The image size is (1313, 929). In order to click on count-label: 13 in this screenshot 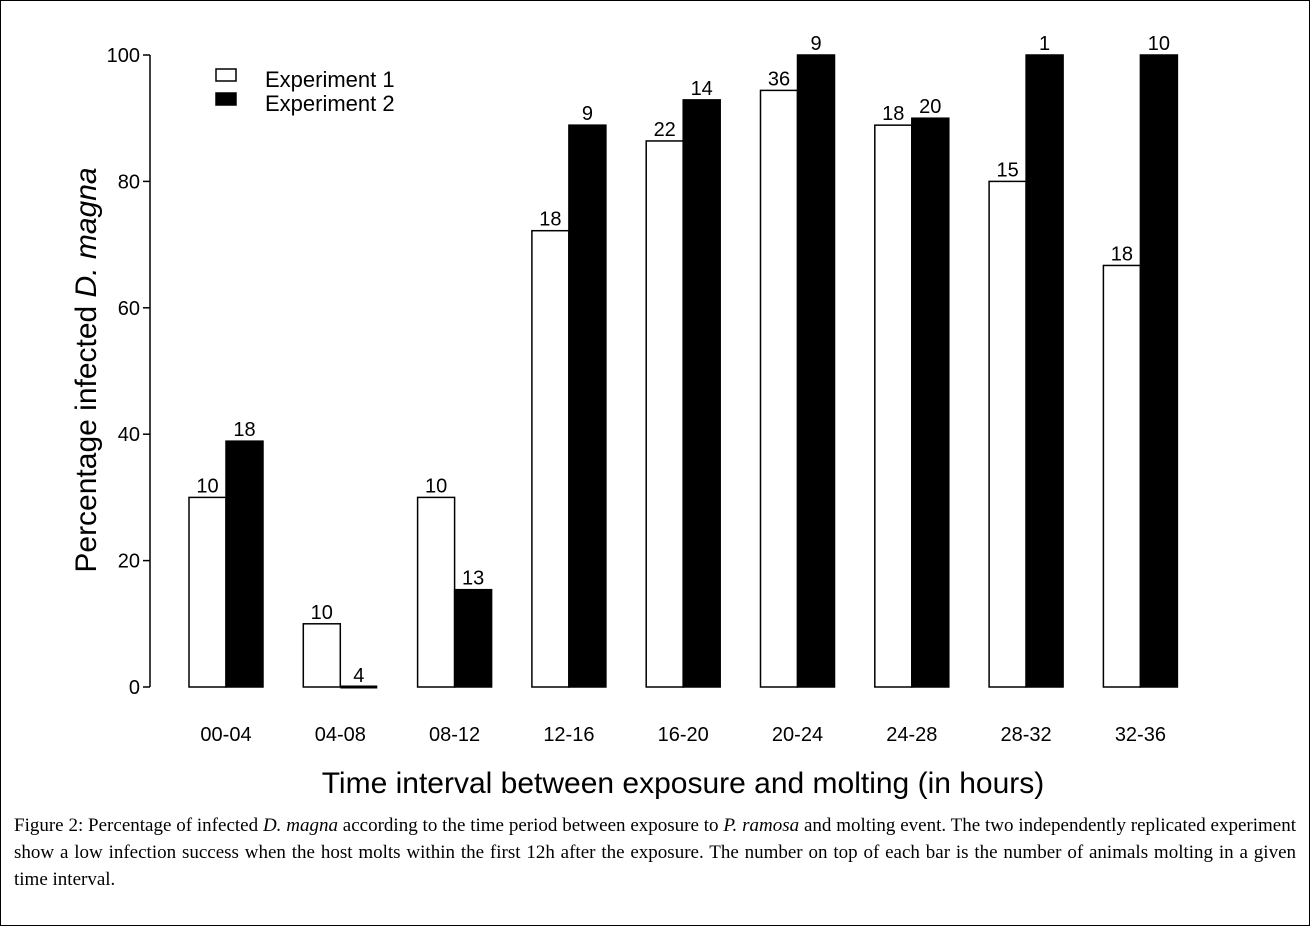, I will do `click(473, 579)`.